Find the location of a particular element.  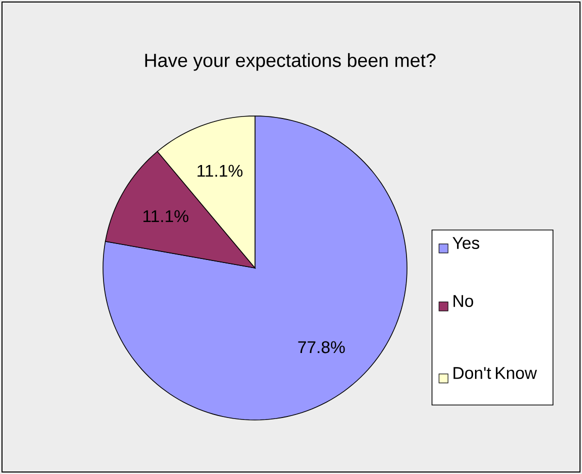

data-label: 77.8% is located at coordinates (321, 347).